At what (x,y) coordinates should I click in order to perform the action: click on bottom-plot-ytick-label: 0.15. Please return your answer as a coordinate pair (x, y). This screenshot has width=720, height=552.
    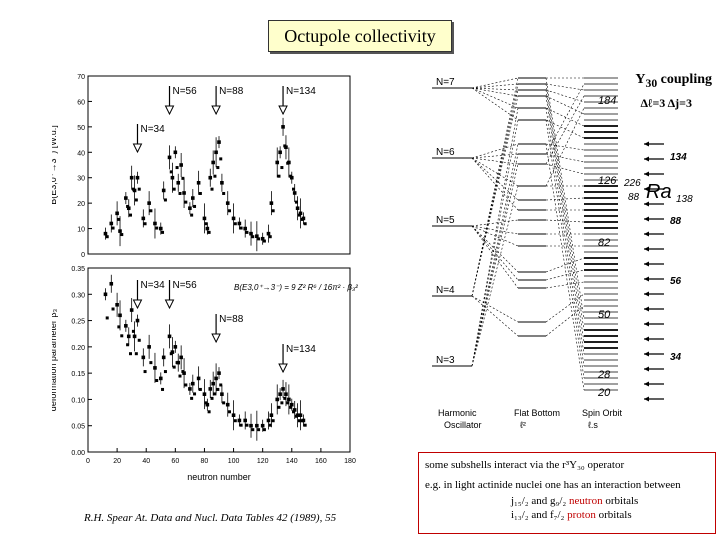
    Looking at the image, I should click on (78, 374).